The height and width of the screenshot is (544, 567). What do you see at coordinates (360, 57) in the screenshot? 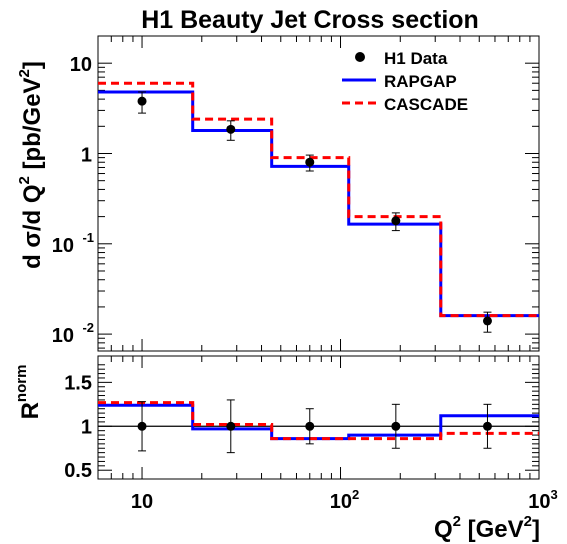
I see `legend-marker-data` at bounding box center [360, 57].